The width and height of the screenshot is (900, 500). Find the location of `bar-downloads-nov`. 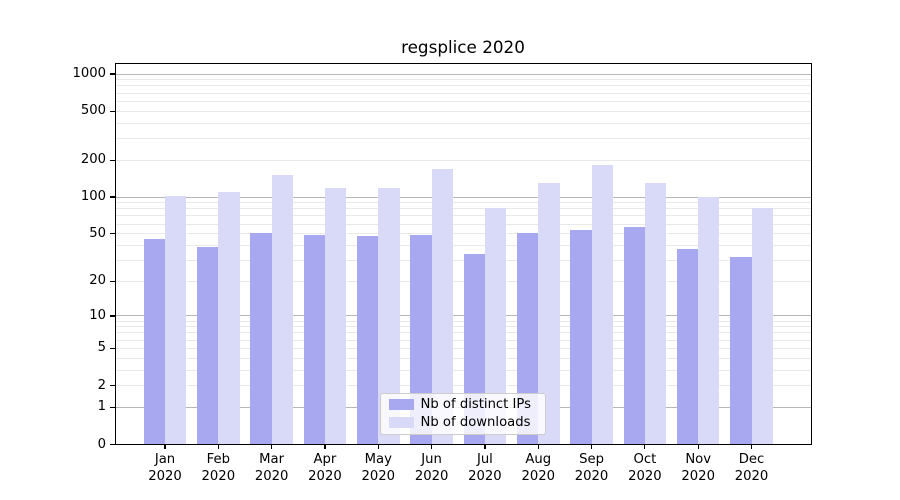

bar-downloads-nov is located at coordinates (709, 320).